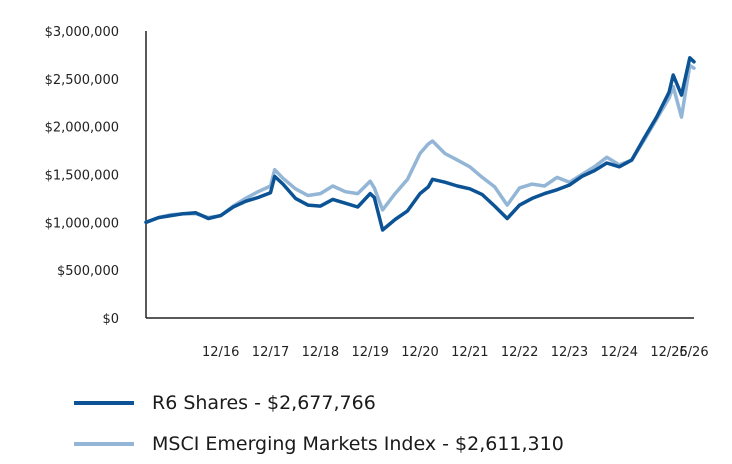 This screenshot has height=464, width=732. What do you see at coordinates (369, 352) in the screenshot?
I see `x-tick-label: 12/19` at bounding box center [369, 352].